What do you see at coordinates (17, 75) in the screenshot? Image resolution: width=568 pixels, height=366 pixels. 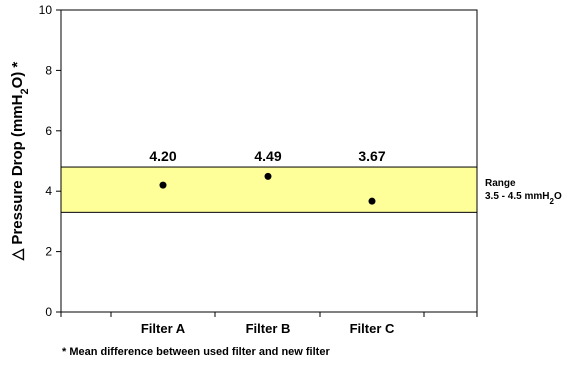 I see `y-axis-label-suffix: O) *` at bounding box center [17, 75].